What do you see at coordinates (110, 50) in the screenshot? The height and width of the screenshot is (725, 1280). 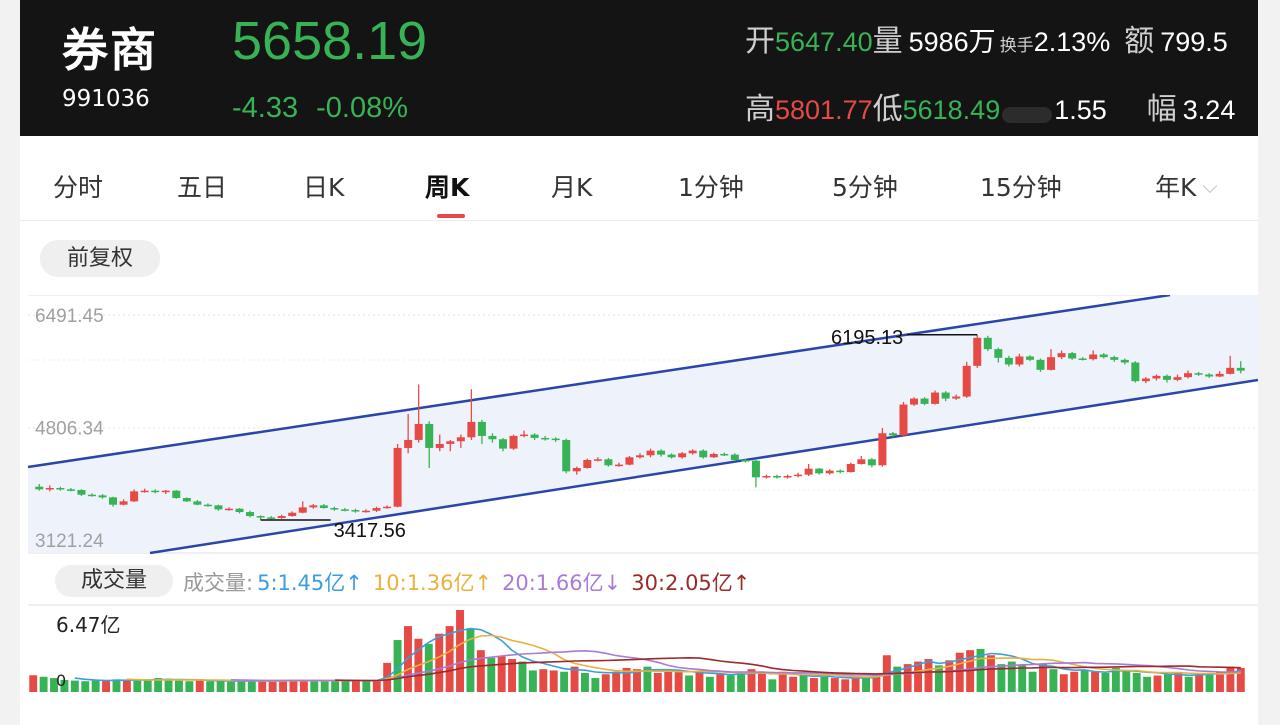 I see `index-name: 券商` at bounding box center [110, 50].